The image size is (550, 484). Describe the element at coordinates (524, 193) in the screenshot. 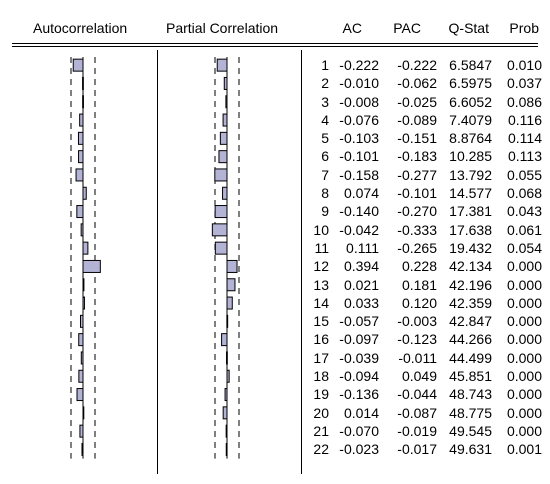

I see `prob-cell: 0.068` at that location.